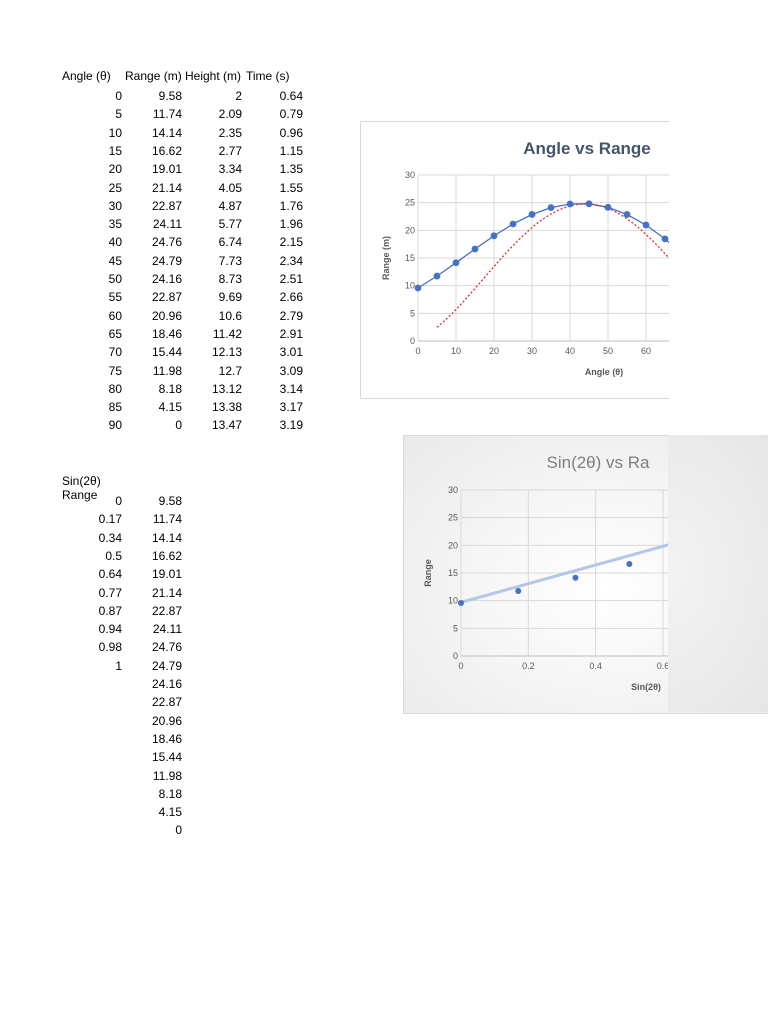  I want to click on table2-cell: 8.18, so click(170, 793).